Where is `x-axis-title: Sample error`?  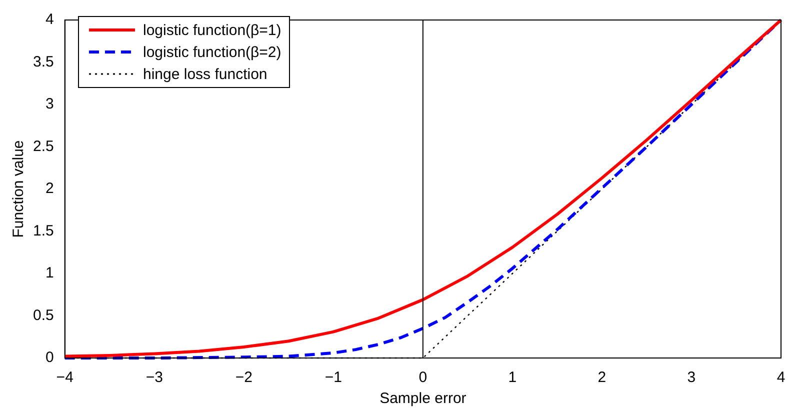 x-axis-title: Sample error is located at coordinates (423, 399).